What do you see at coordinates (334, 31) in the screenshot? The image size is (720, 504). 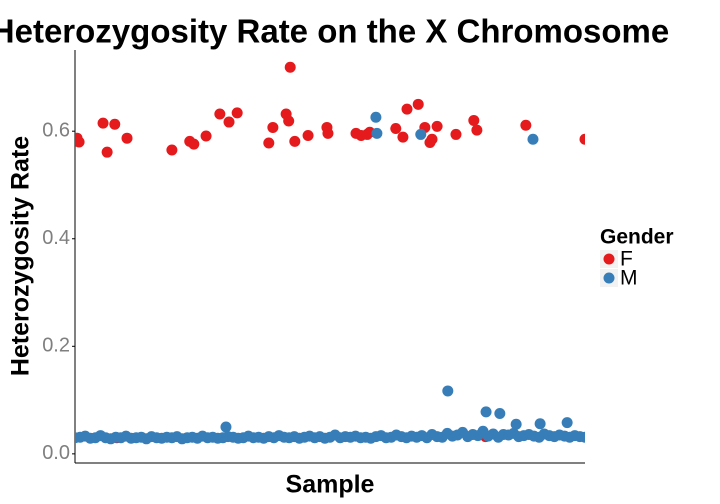 I see `chart-title: Heterozygosity Rate on the X Chromosome` at bounding box center [334, 31].